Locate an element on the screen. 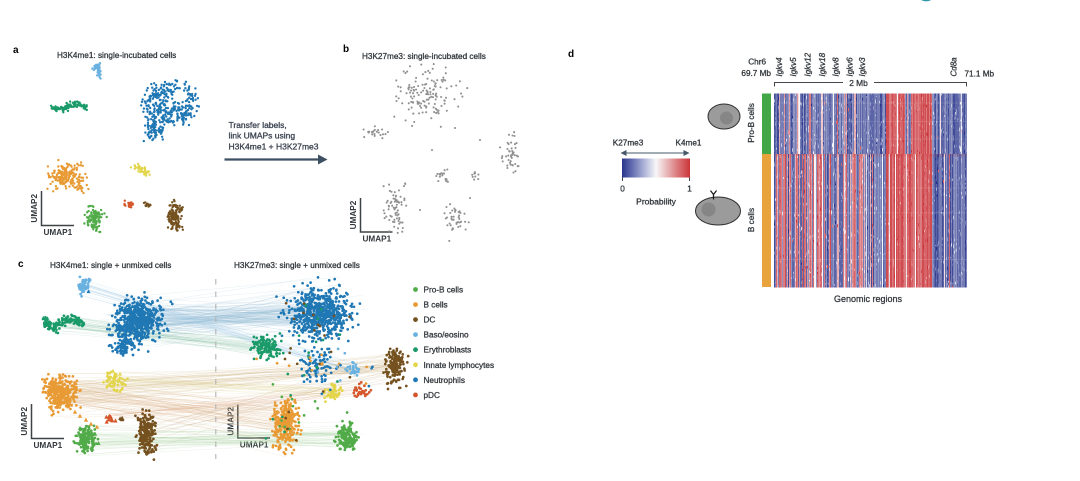  svg-text: Transfer labels, is located at coordinates (258, 125).